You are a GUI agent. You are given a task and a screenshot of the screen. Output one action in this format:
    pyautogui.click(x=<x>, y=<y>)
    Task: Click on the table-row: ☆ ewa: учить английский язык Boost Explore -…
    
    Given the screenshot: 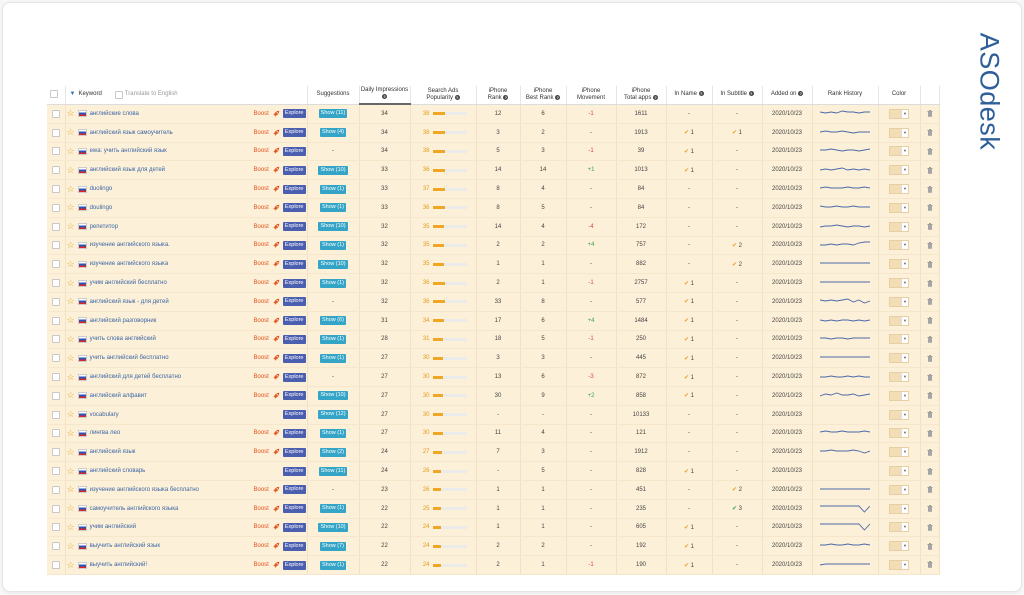 What is the action you would take?
    pyautogui.click(x=493, y=152)
    